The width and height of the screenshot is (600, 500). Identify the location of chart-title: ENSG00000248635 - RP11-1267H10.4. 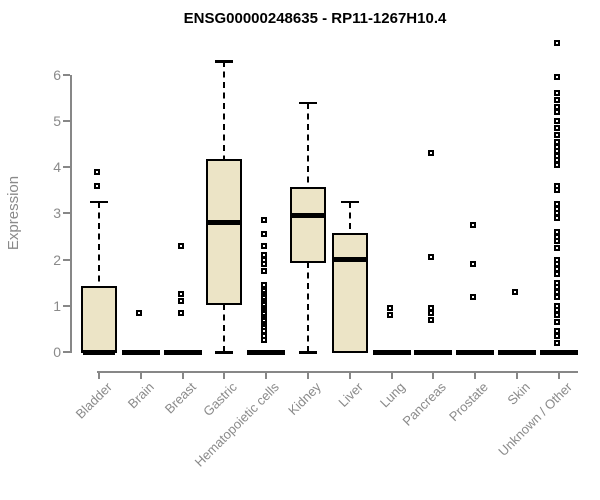
(315, 18).